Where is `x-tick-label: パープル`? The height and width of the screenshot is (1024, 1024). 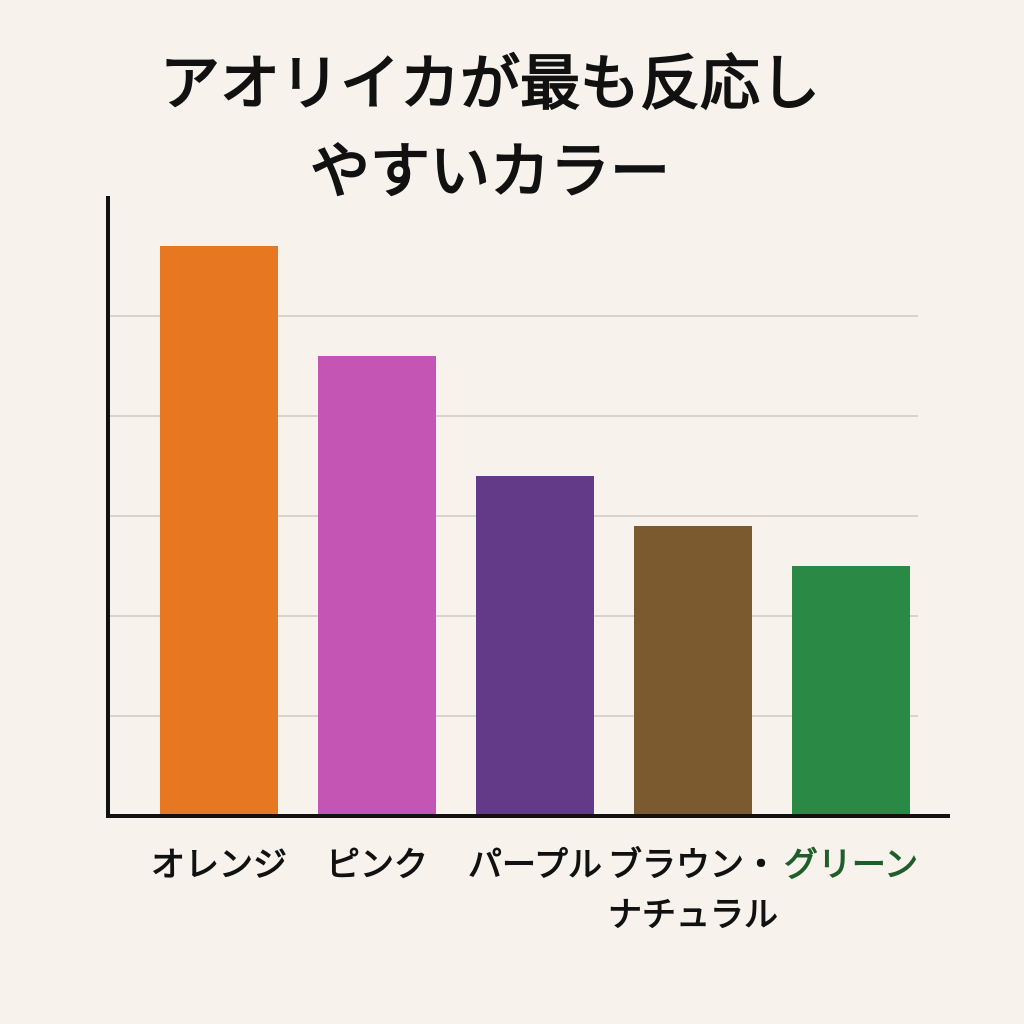
x-tick-label: パープル is located at coordinates (535, 865).